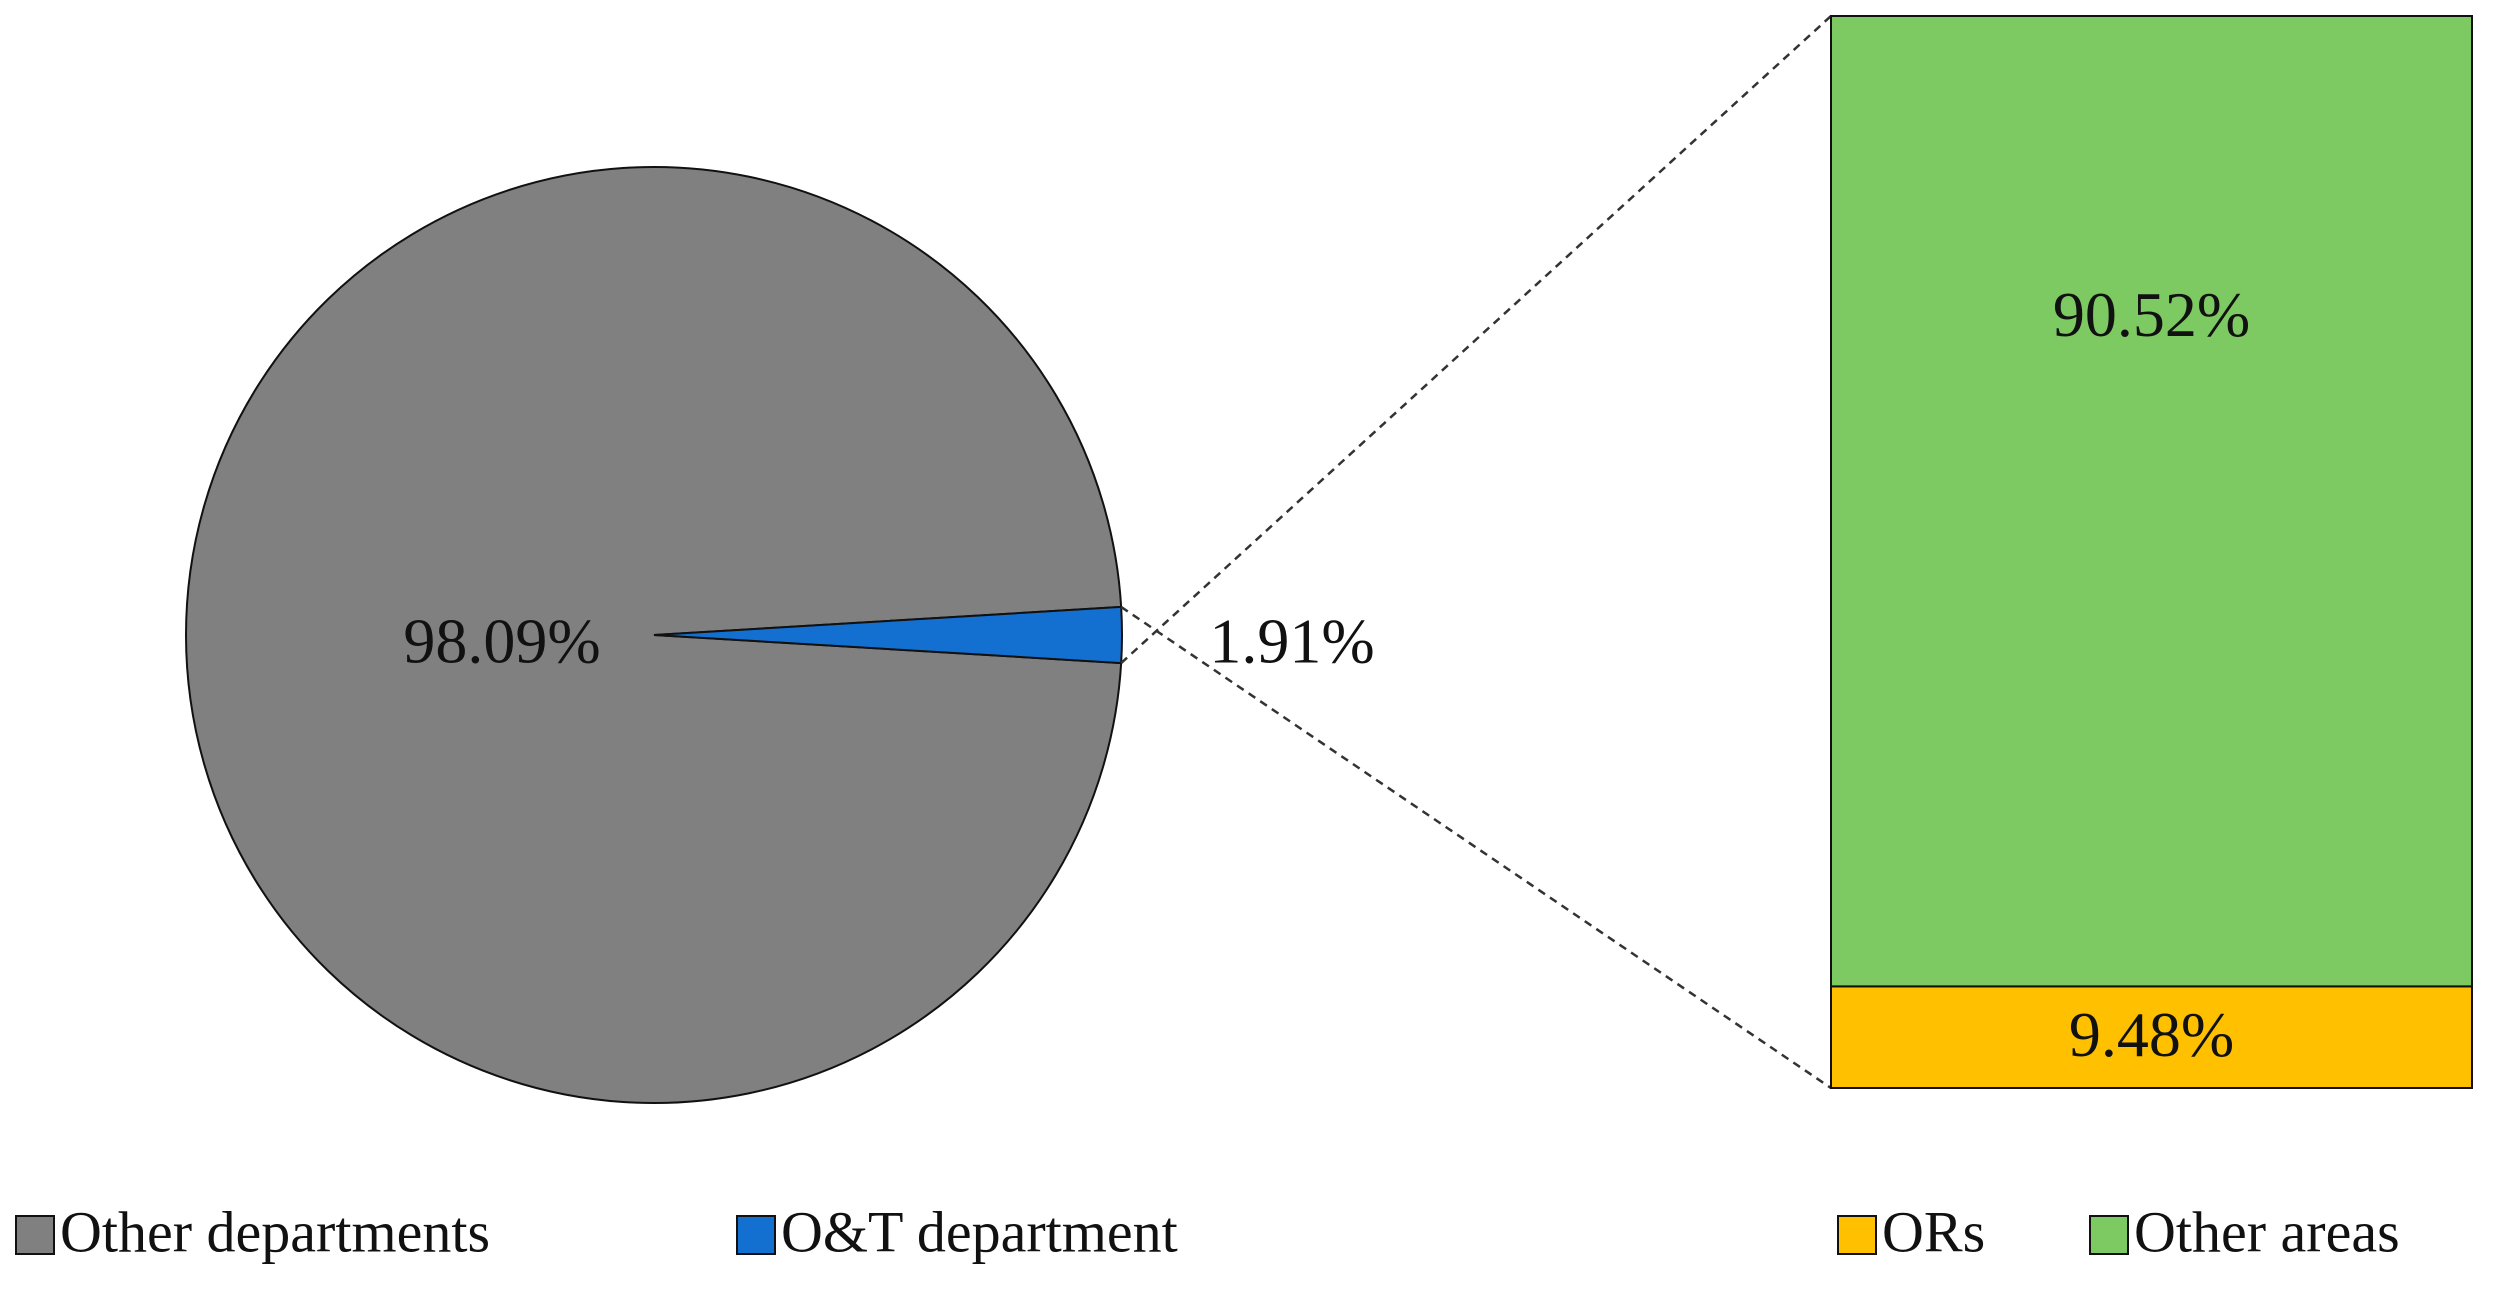  What do you see at coordinates (1933, 1231) in the screenshot?
I see `legend-label: ORs` at bounding box center [1933, 1231].